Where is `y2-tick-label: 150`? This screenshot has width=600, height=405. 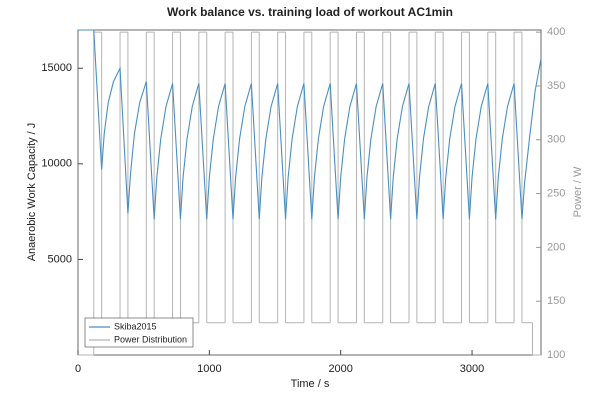 y2-tick-label: 150 is located at coordinates (556, 301).